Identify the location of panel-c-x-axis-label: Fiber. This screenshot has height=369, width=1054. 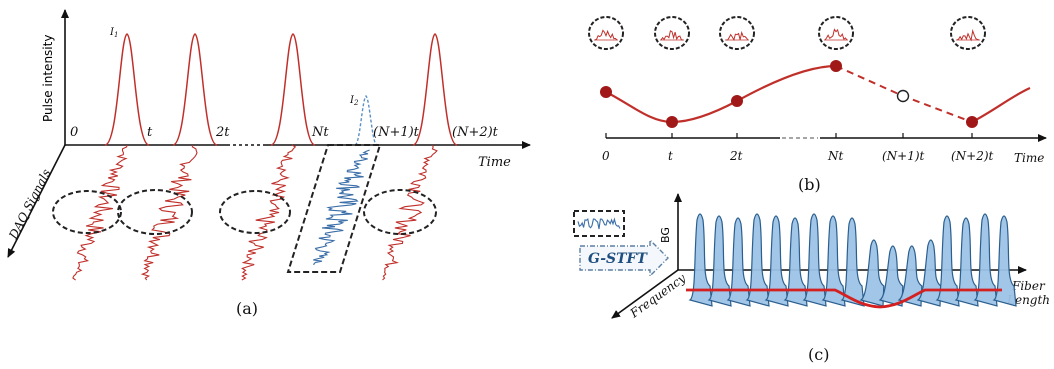
(1028, 286).